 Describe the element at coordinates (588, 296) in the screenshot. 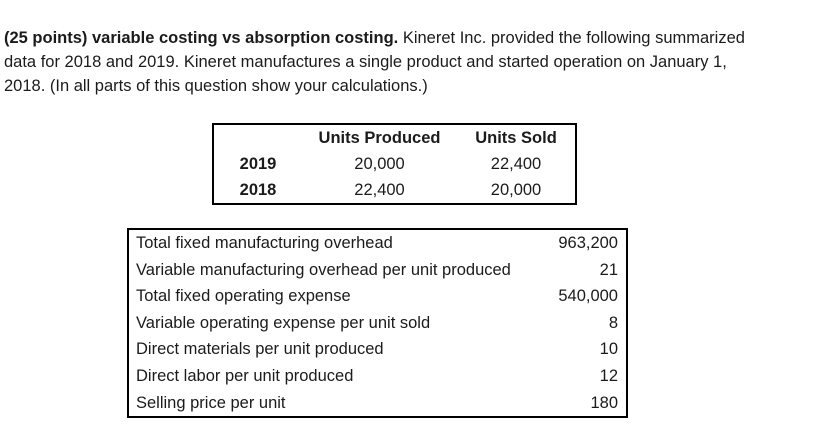

I see `cost-value-cell: 540,000` at that location.